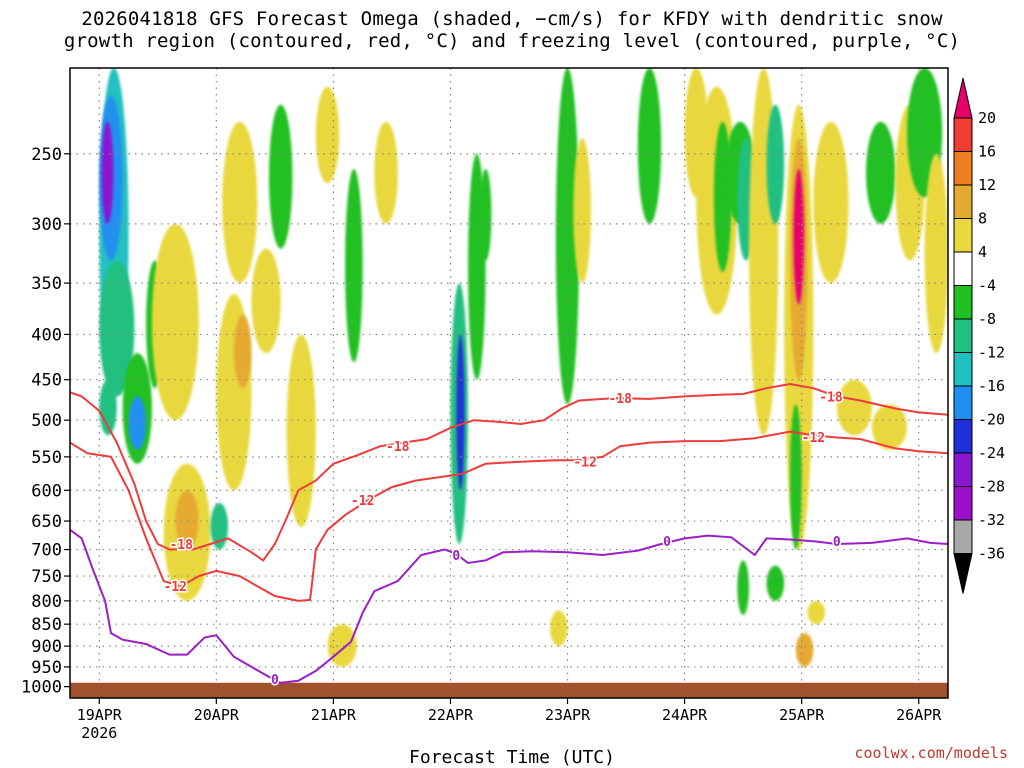  I want to click on colorbar-label: 4, so click(982, 252).